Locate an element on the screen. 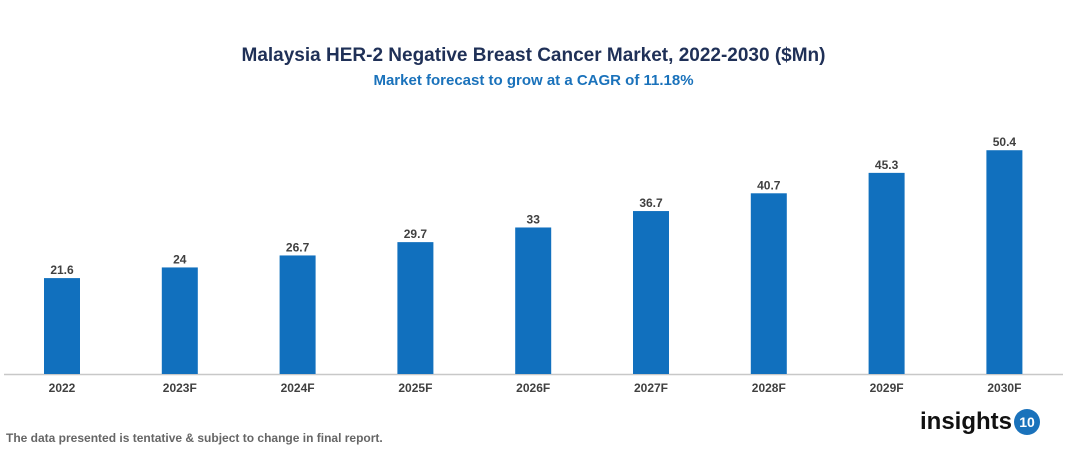 The image size is (1067, 454). bar-2022 is located at coordinates (62, 326).